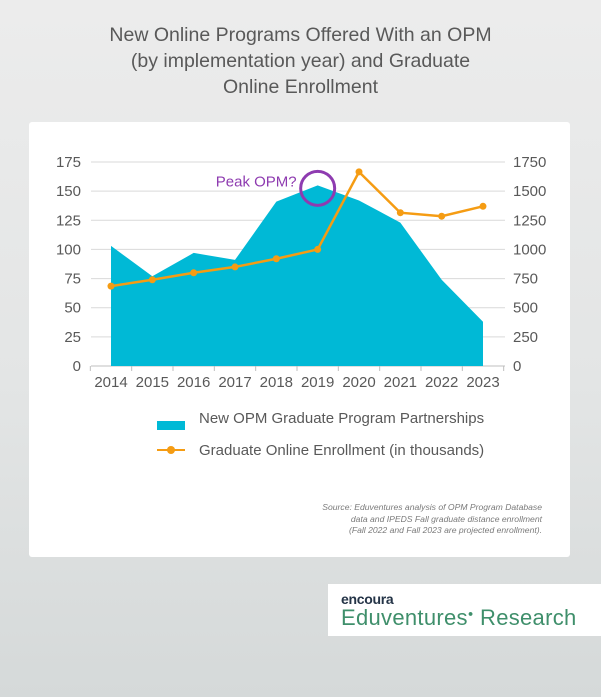 The image size is (601, 697). Describe the element at coordinates (171, 425) in the screenshot. I see `legend-swatch-area` at that location.